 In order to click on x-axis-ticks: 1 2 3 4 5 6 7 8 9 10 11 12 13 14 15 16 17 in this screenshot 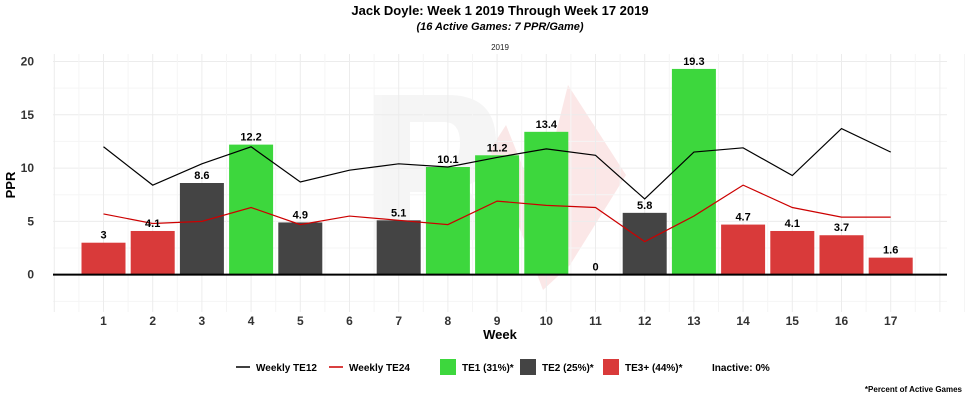, I will do `click(499, 321)`.